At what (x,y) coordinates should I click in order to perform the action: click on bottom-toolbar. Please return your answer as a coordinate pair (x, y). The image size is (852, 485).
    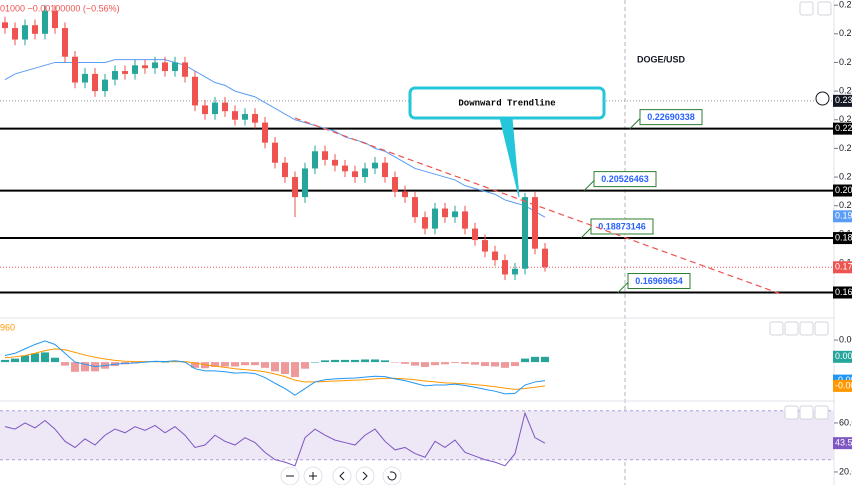
    Looking at the image, I should click on (341, 475).